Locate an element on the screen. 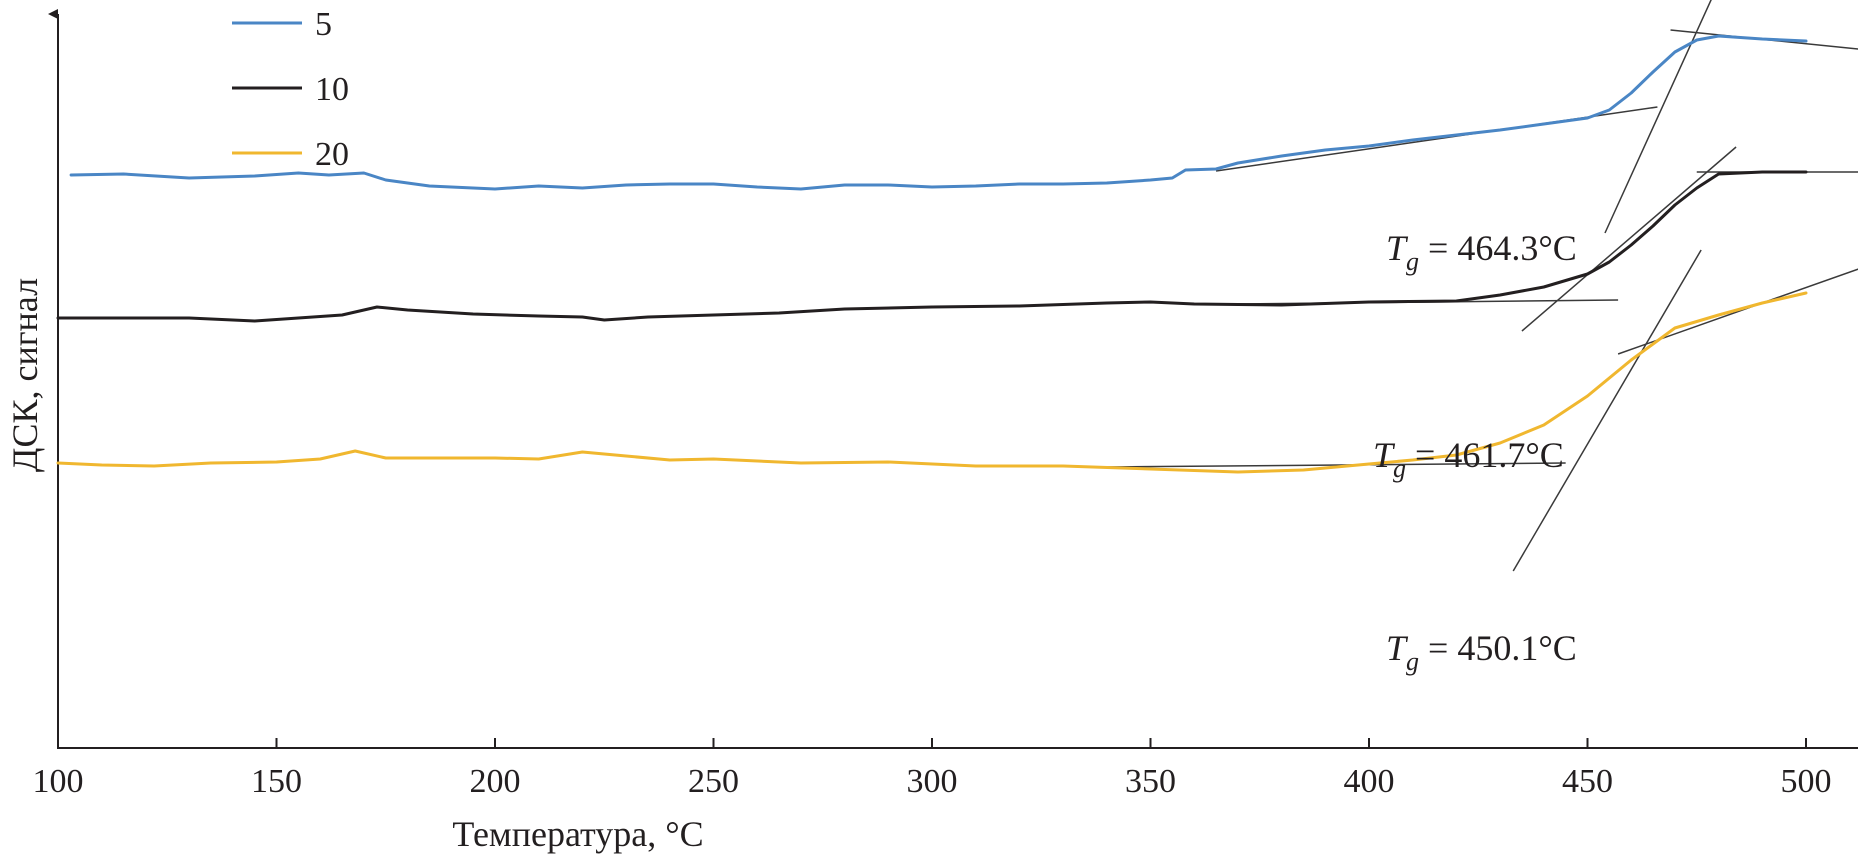 This screenshot has width=1858, height=859. x-tick-label: 500 is located at coordinates (1806, 781).